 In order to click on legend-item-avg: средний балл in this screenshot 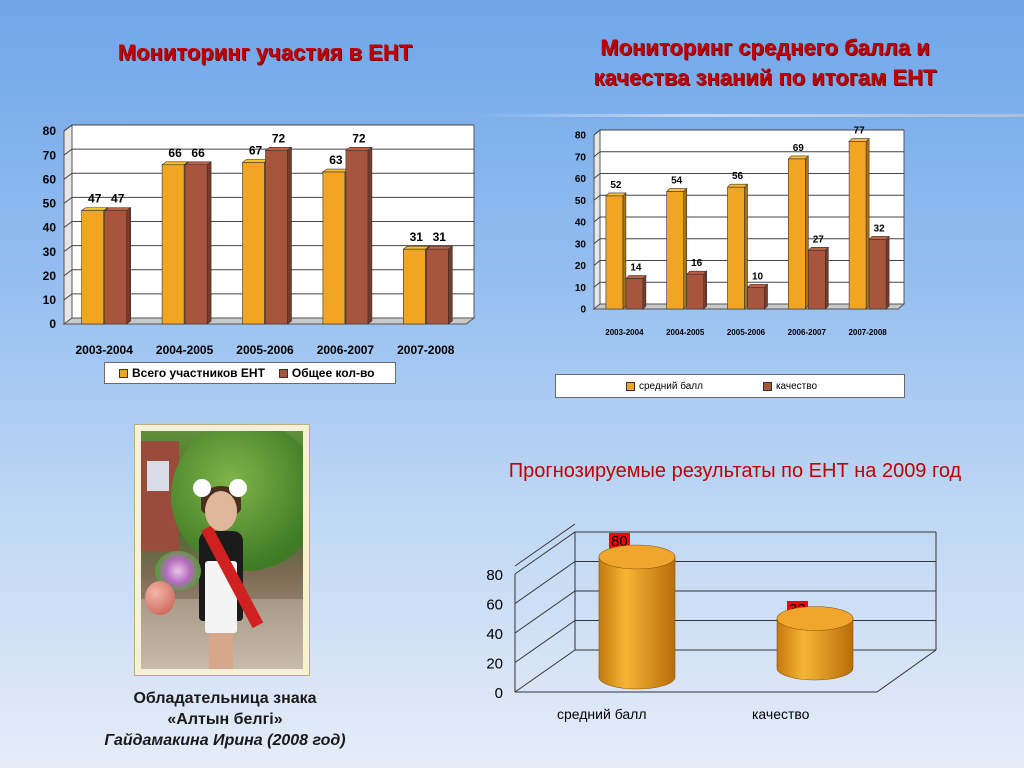, I will do `click(664, 386)`.